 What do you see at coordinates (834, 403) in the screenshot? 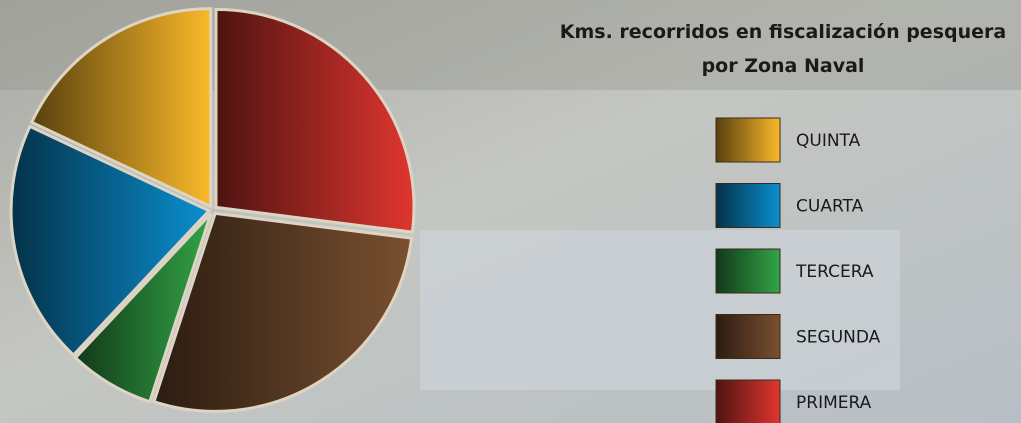
I see `legend-label: PRIMERA` at bounding box center [834, 403].